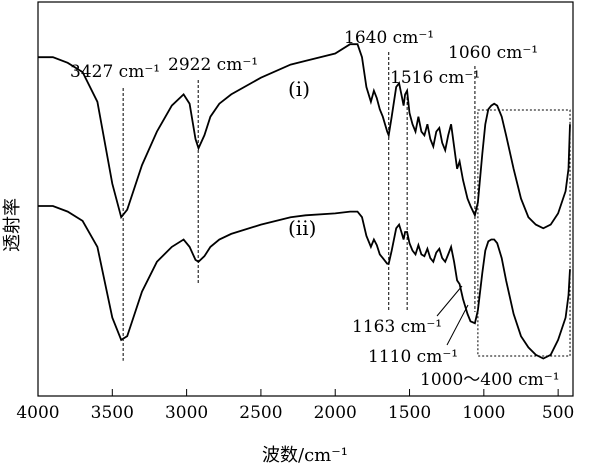  I want to click on svg-text: 1110 cm⁻¹, so click(413, 357).